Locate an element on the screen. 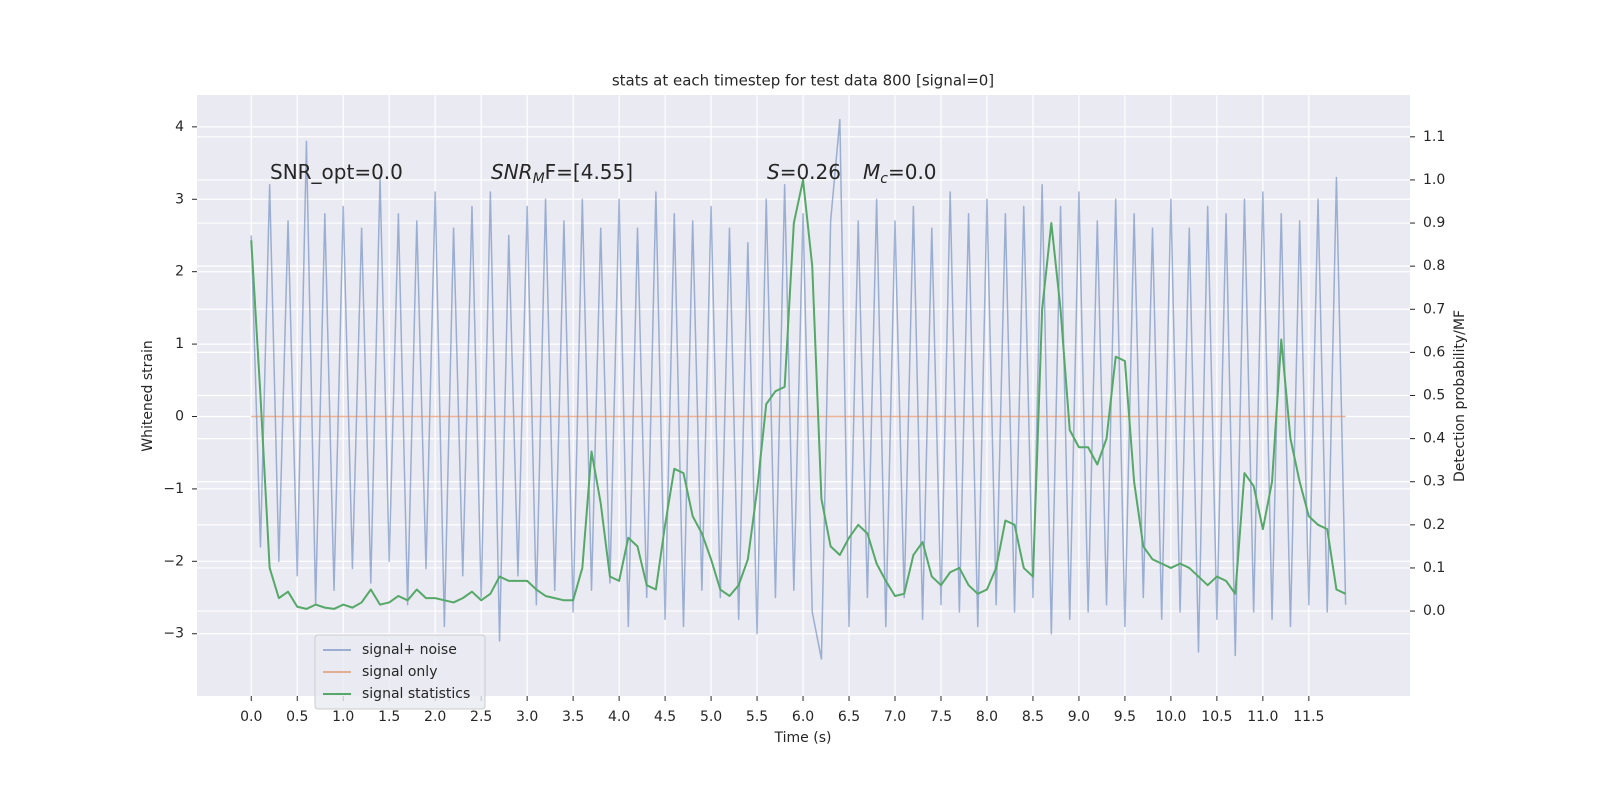 This screenshot has height=800, width=1600. x-tick-label: 8.5 is located at coordinates (1033, 717).